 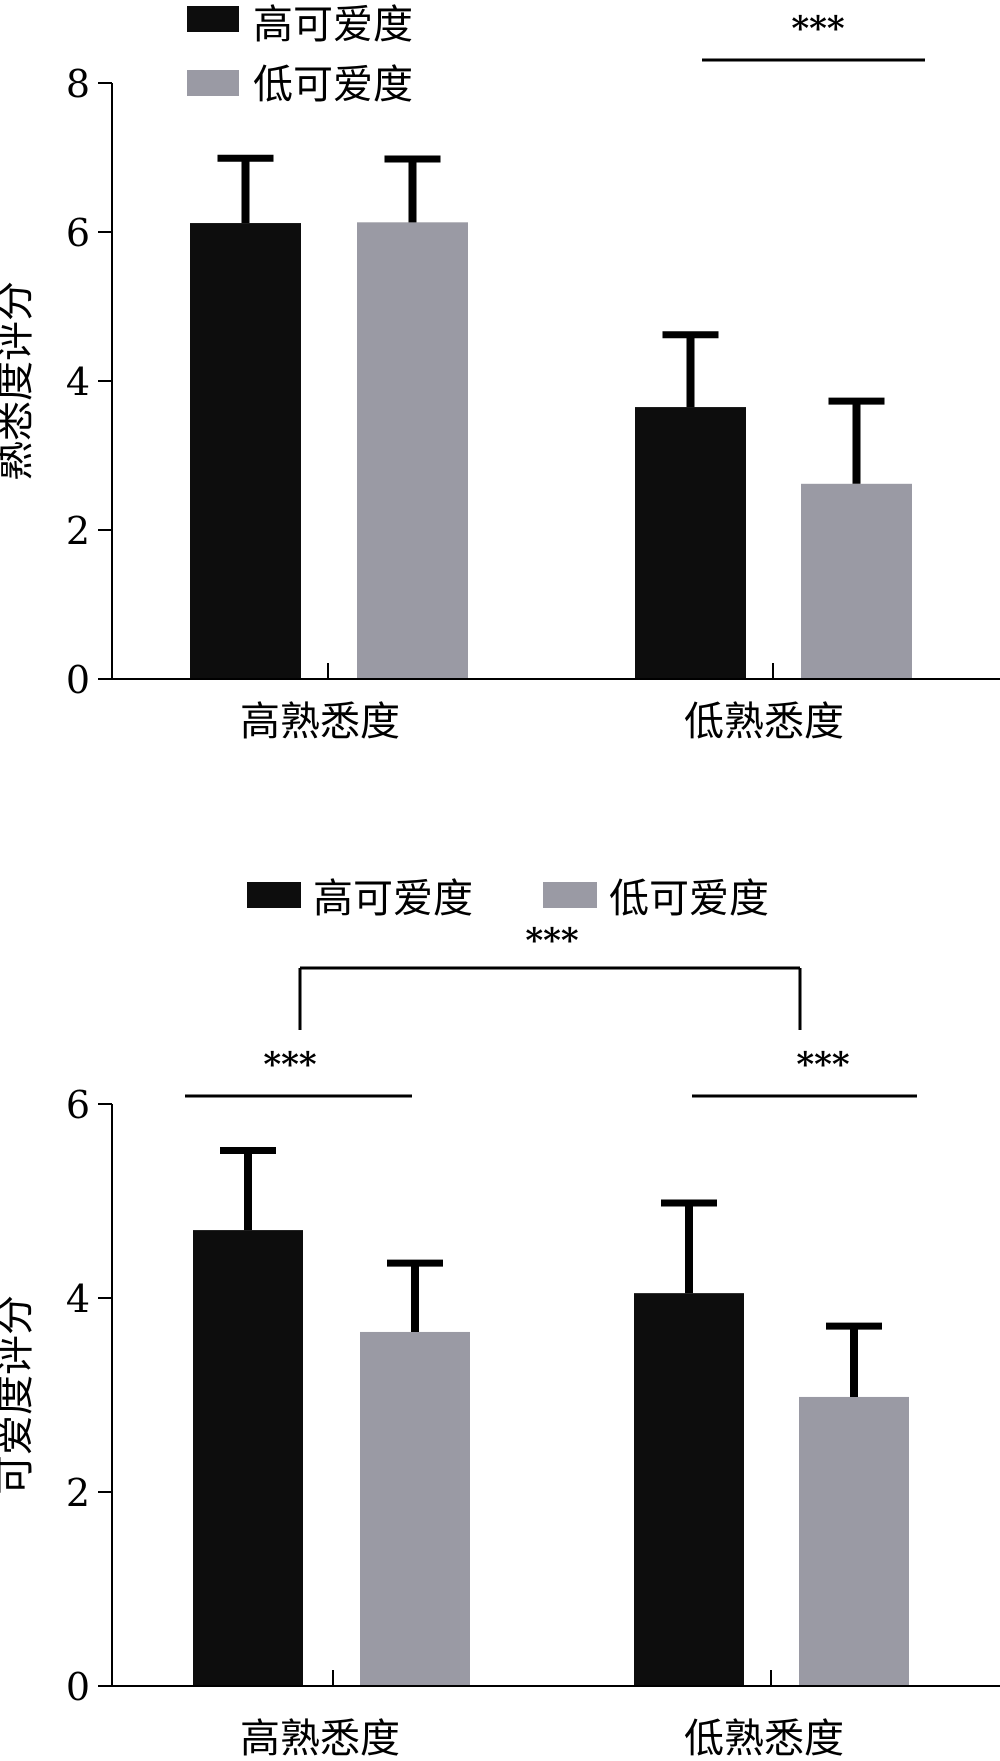 What do you see at coordinates (19, 381) in the screenshot?
I see `y-axis-label: 熟悉度评分` at bounding box center [19, 381].